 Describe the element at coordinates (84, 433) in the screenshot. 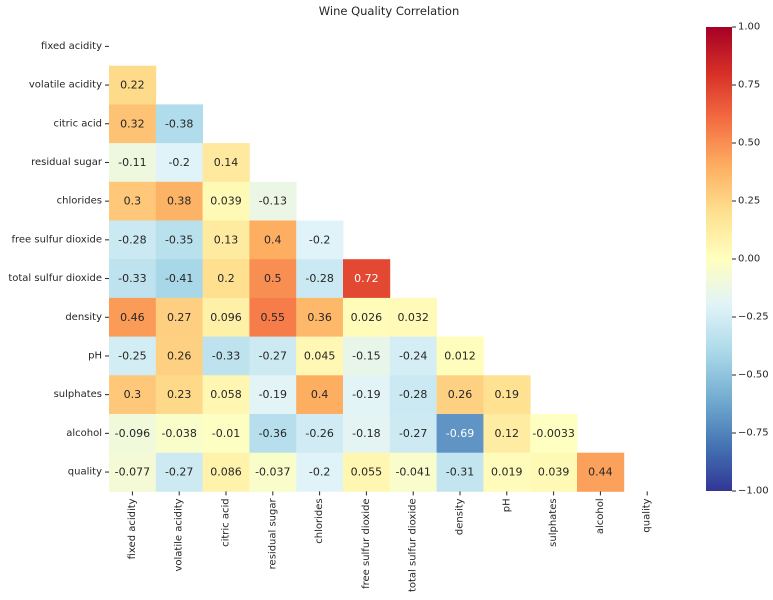

I see `y-tick-label-alcohol: alcohol` at that location.